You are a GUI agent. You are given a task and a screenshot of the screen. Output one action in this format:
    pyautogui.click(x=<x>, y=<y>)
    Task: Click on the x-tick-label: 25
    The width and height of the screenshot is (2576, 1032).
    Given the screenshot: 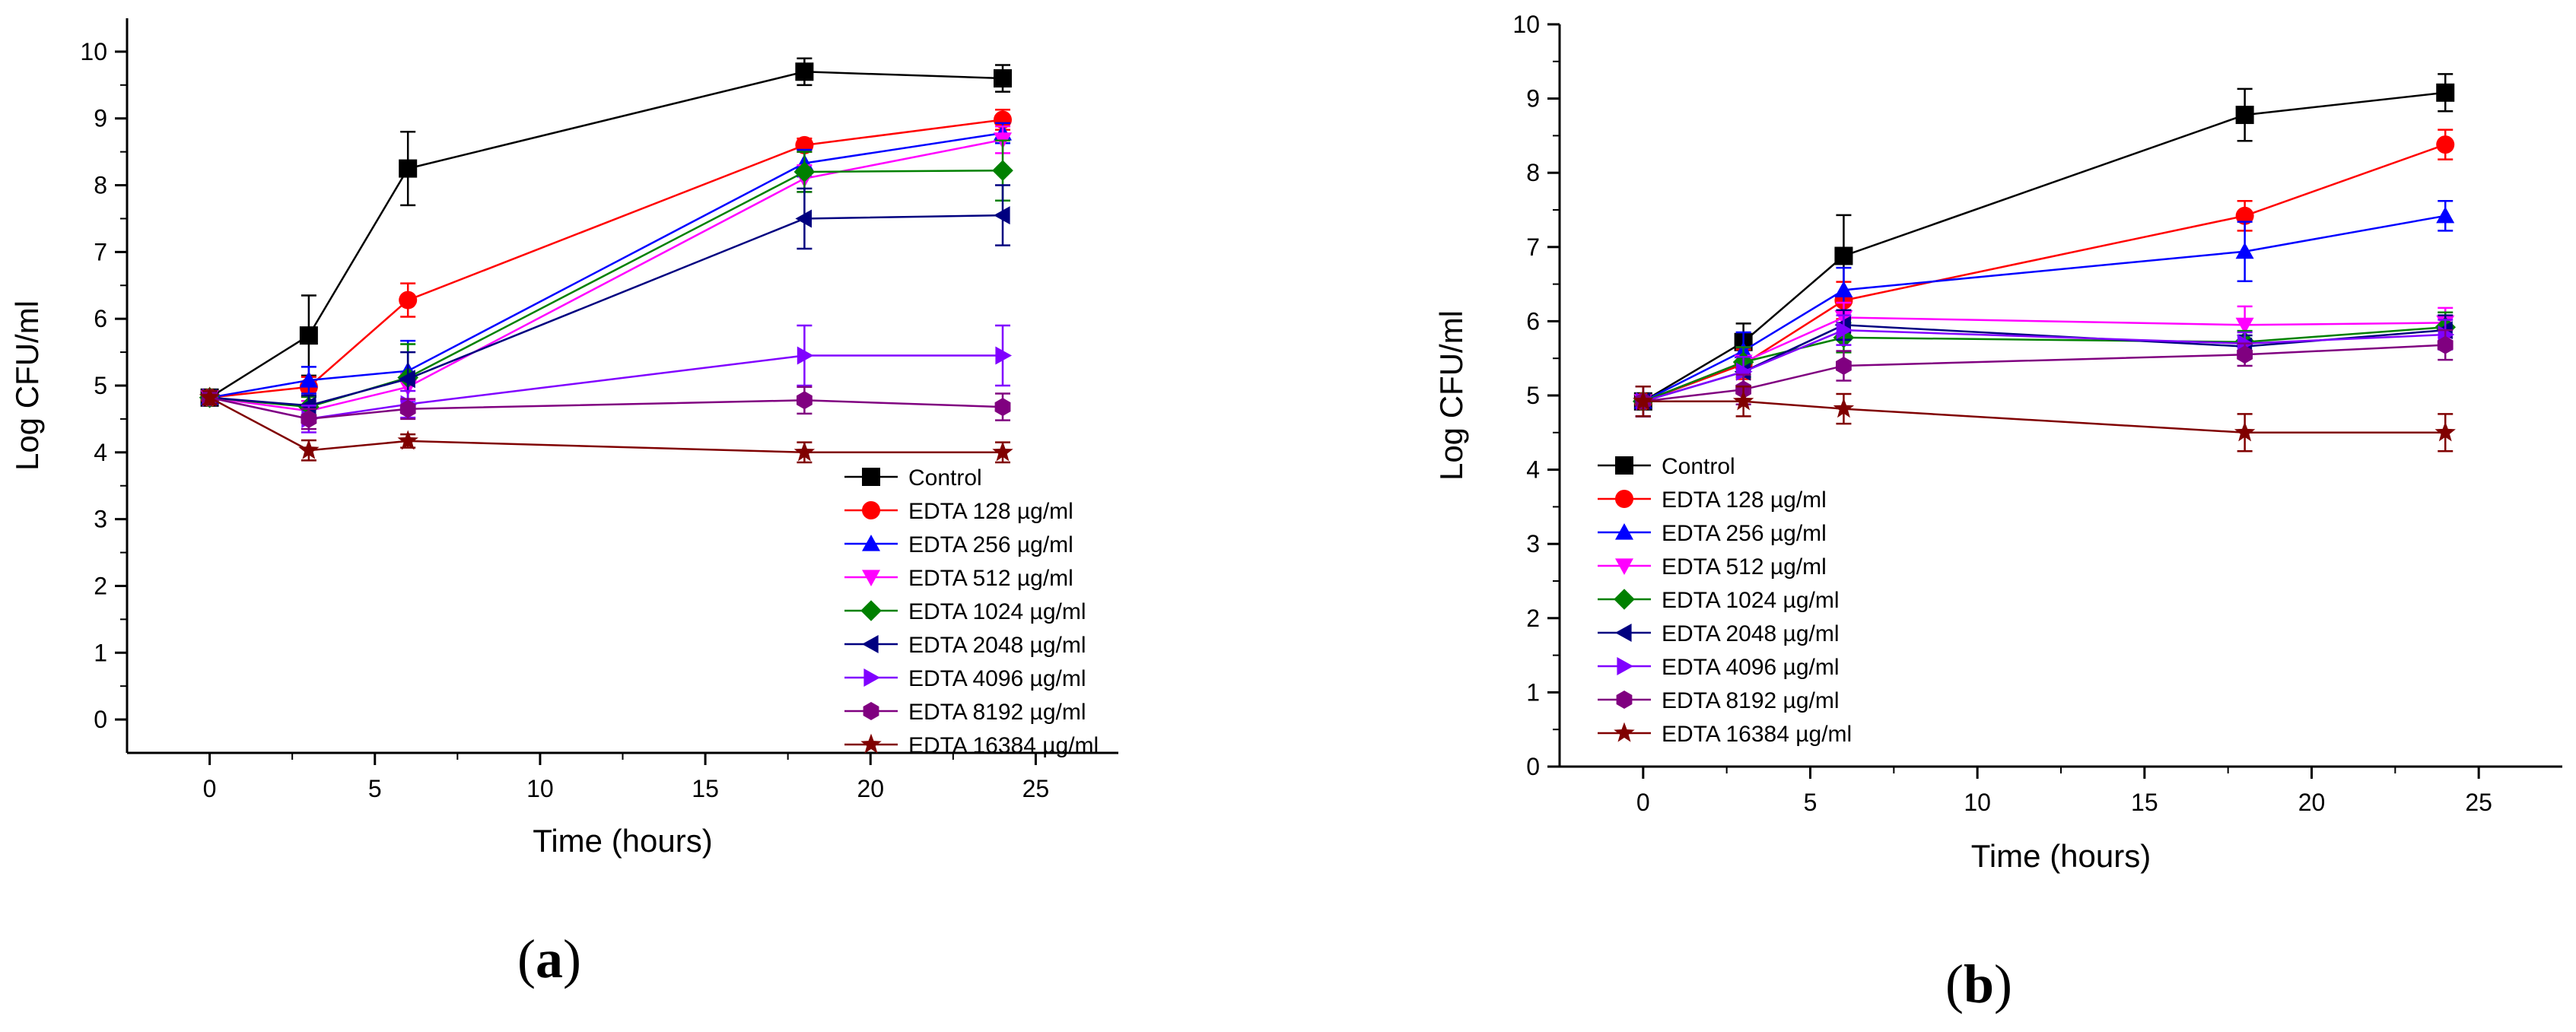 What is the action you would take?
    pyautogui.click(x=1036, y=788)
    